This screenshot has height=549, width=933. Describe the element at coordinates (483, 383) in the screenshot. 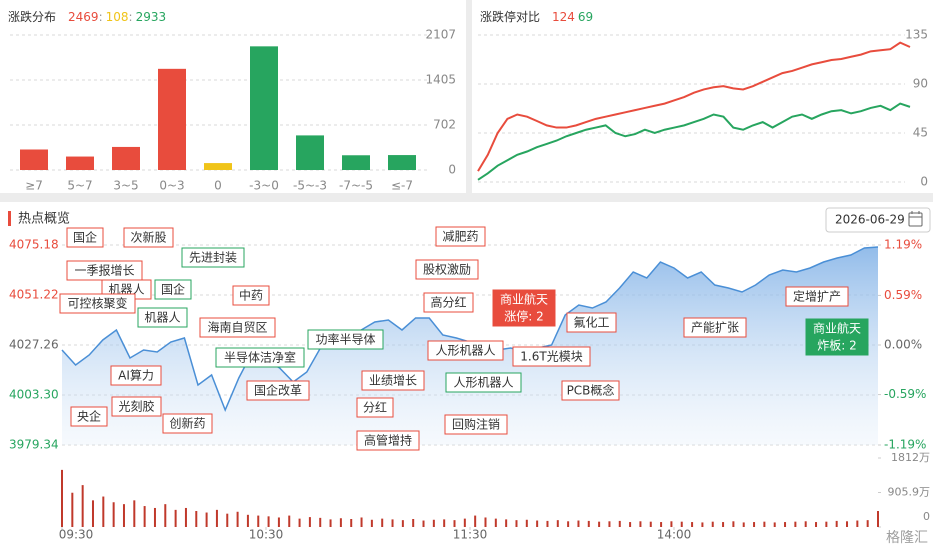

I see `tag-text: 人形机器人` at that location.